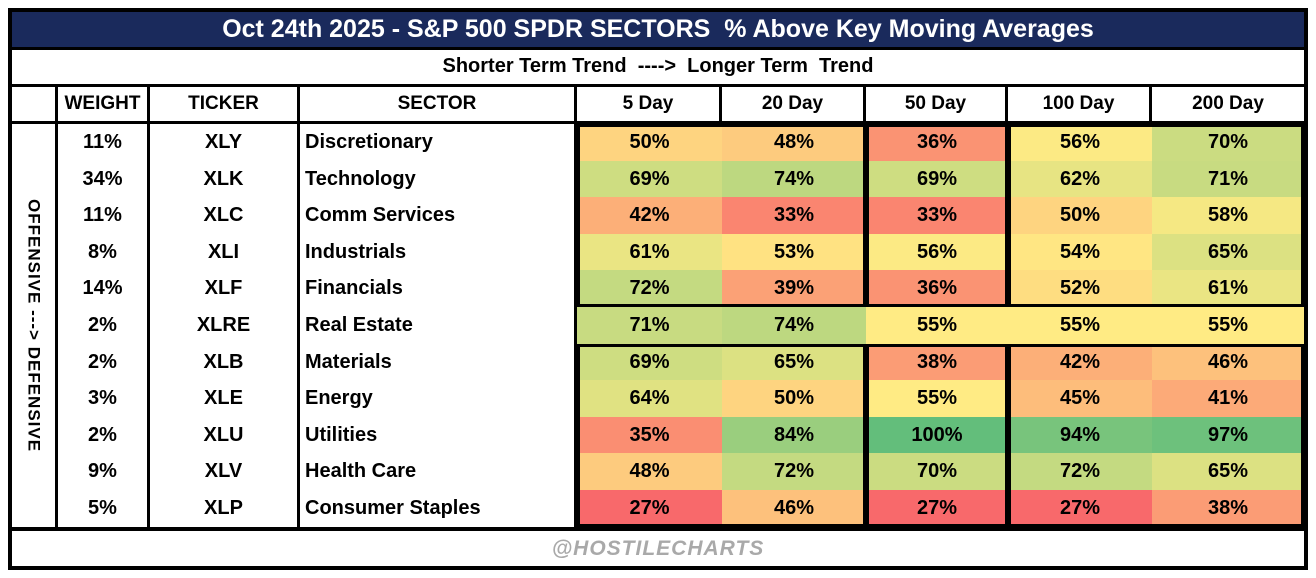 The height and width of the screenshot is (578, 1316). Describe the element at coordinates (438, 508) in the screenshot. I see `sector-cell: Consumer Staples` at that location.